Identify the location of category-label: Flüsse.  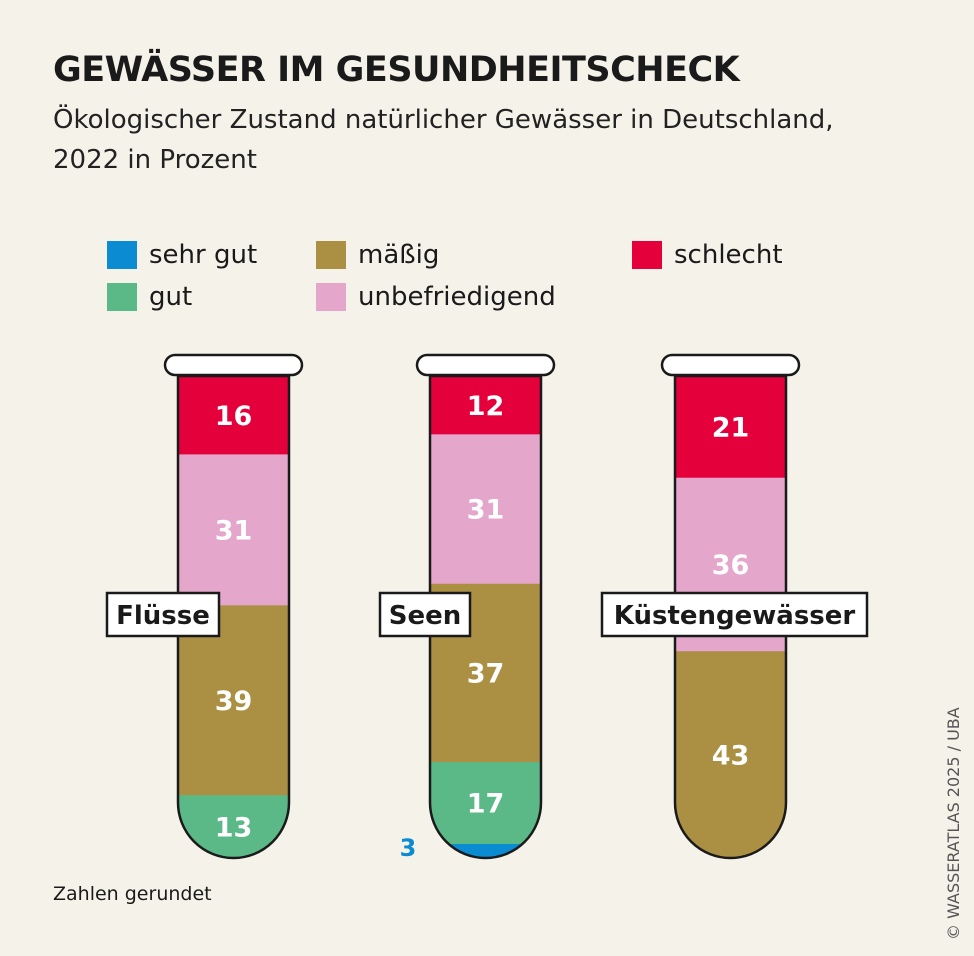
(163, 616).